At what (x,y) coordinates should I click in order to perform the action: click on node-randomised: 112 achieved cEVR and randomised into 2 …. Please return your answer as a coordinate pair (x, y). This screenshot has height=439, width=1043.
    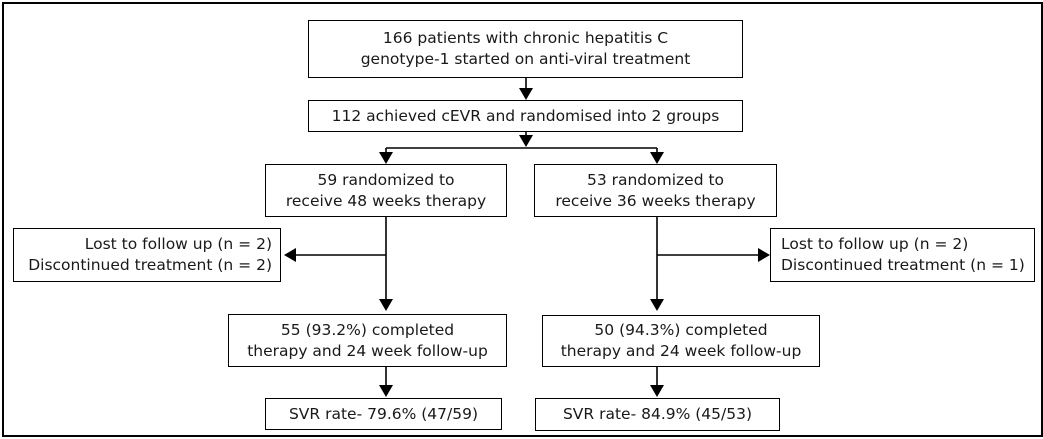
    Looking at the image, I should click on (525, 116).